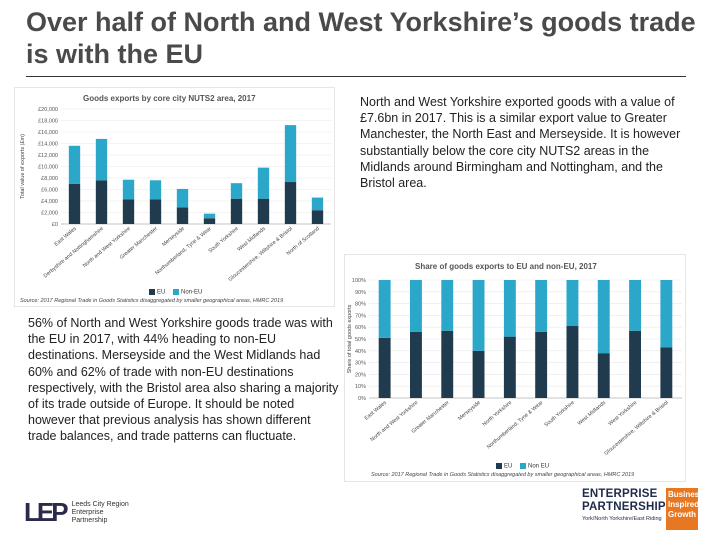 This screenshot has width=720, height=540. Describe the element at coordinates (360, 352) in the screenshot. I see `y-tick-label: 40%` at that location.